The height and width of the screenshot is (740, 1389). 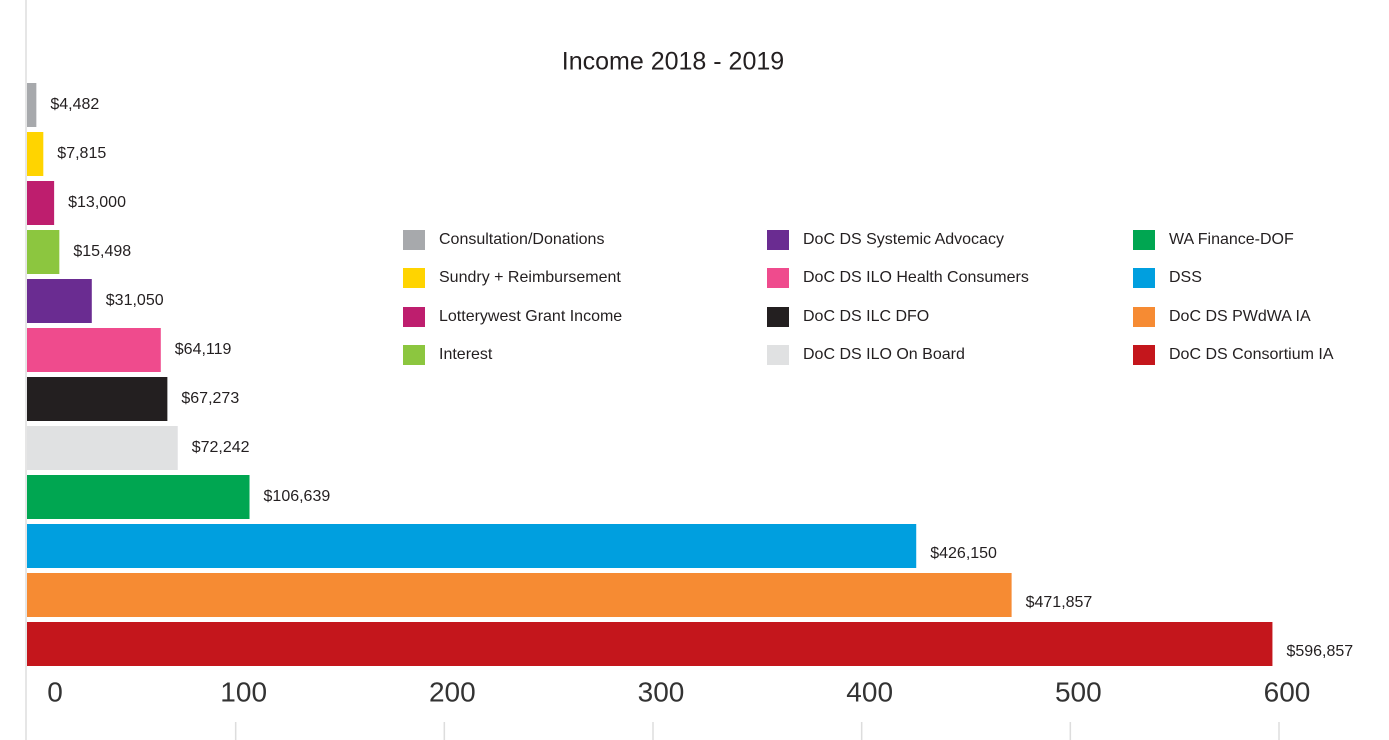 I want to click on value-label: $426,150, so click(x=963, y=553).